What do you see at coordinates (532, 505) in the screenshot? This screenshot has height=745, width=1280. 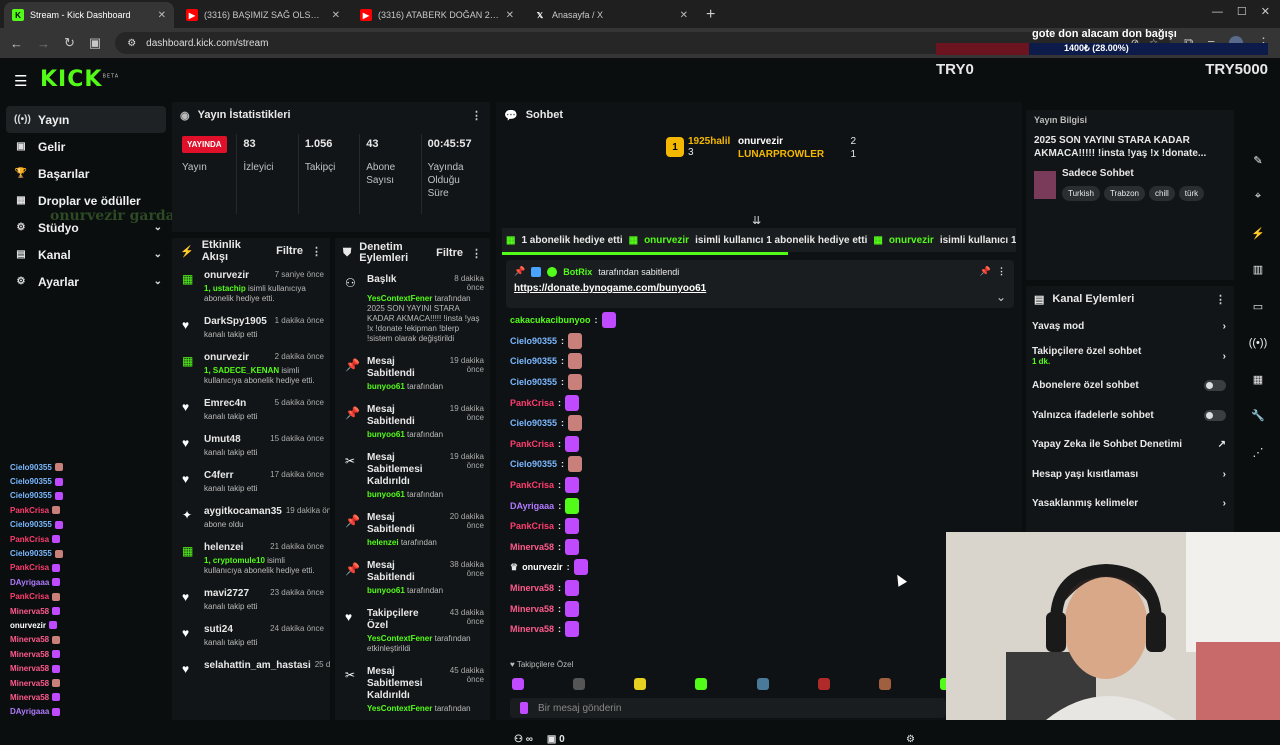 I see `chat-username: DAyrigaaa` at bounding box center [532, 505].